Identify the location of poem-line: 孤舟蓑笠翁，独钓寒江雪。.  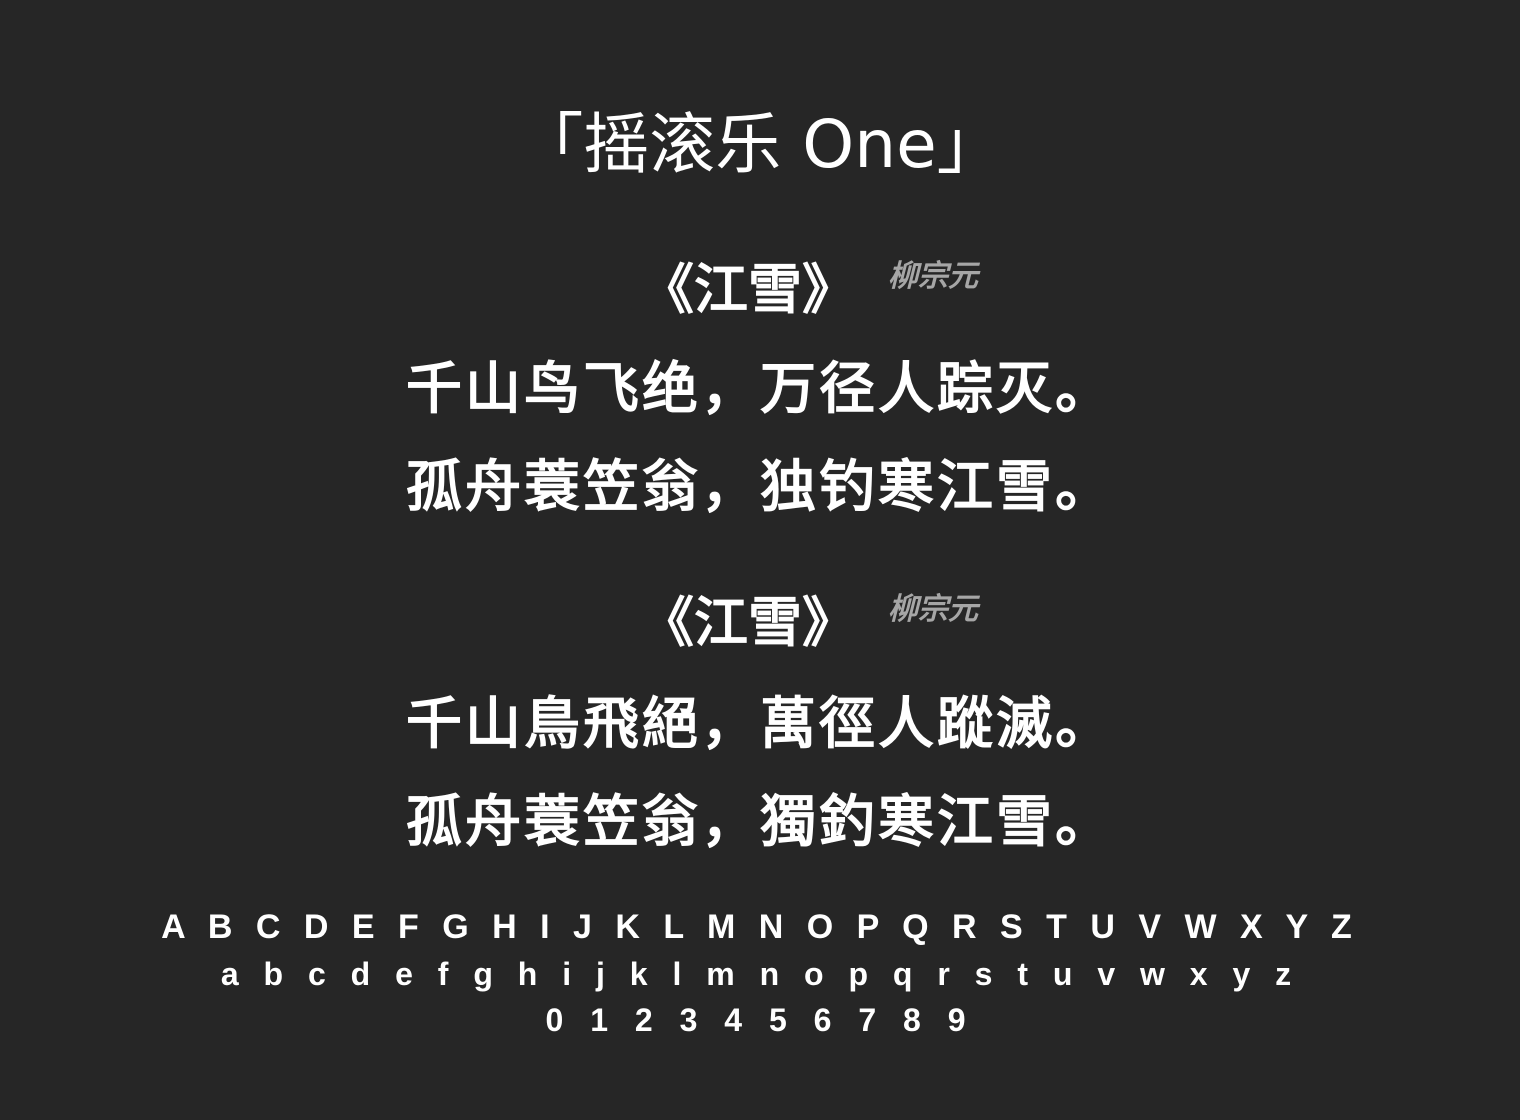
(760, 487).